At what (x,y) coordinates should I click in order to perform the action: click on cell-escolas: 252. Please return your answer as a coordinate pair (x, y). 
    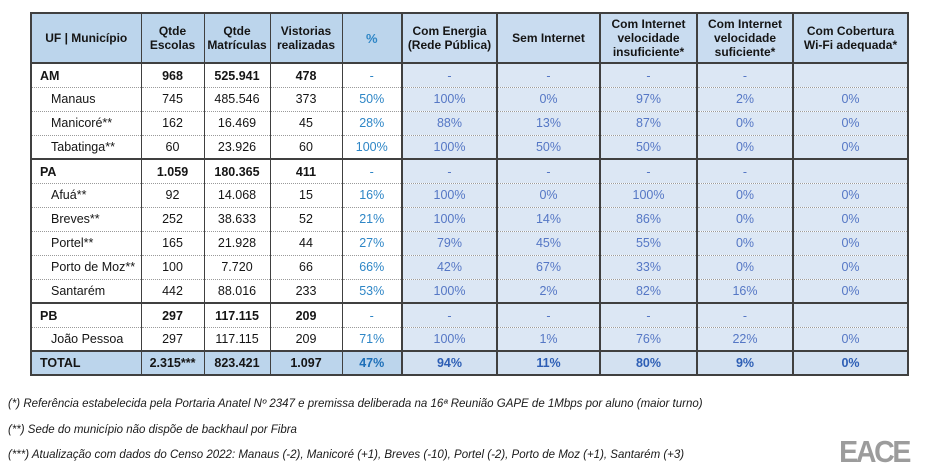
    Looking at the image, I should click on (172, 219).